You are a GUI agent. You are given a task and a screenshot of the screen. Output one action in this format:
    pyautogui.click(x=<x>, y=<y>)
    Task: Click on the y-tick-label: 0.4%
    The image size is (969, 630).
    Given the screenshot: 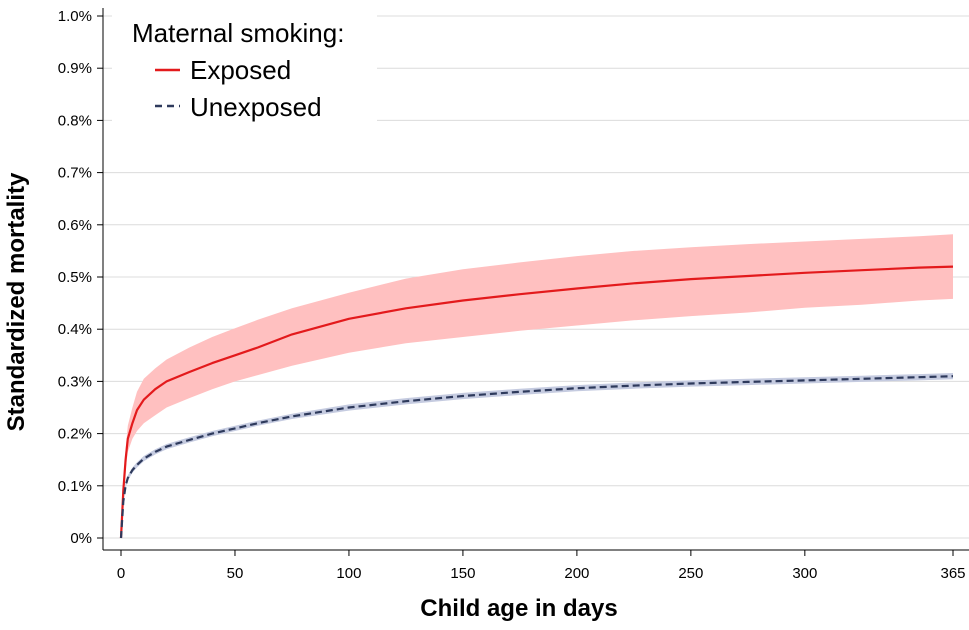 What is the action you would take?
    pyautogui.click(x=75, y=329)
    